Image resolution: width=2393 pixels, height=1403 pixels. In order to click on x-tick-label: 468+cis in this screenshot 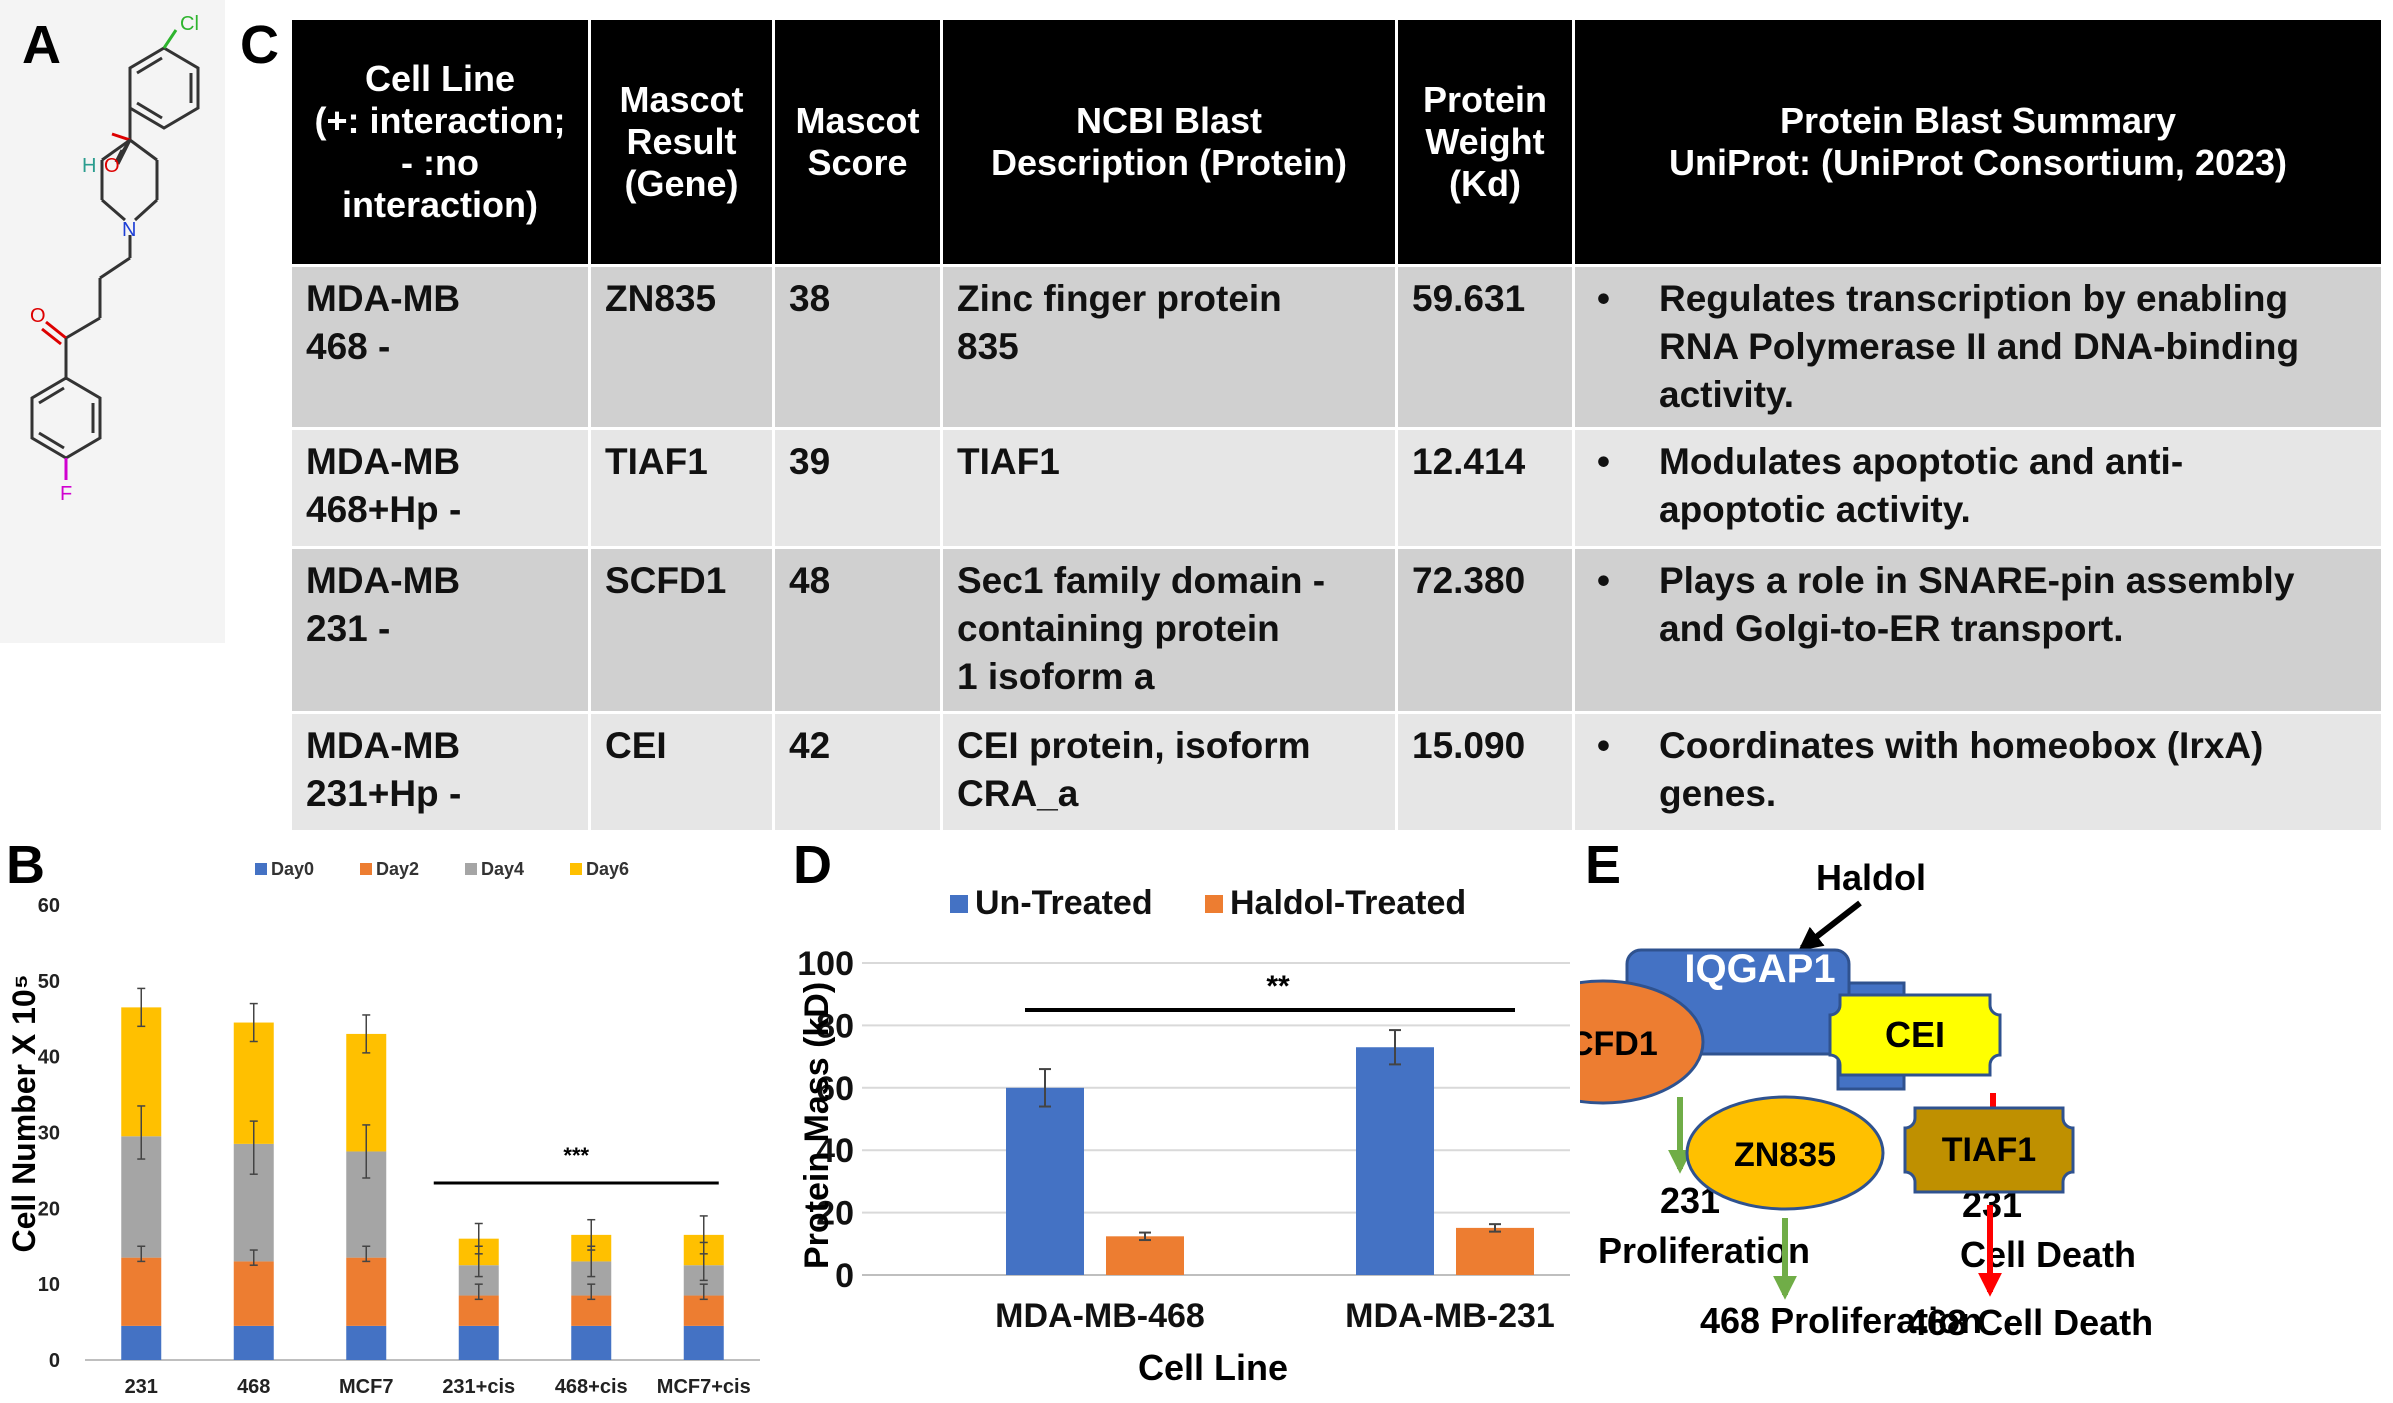, I will do `click(591, 1387)`.